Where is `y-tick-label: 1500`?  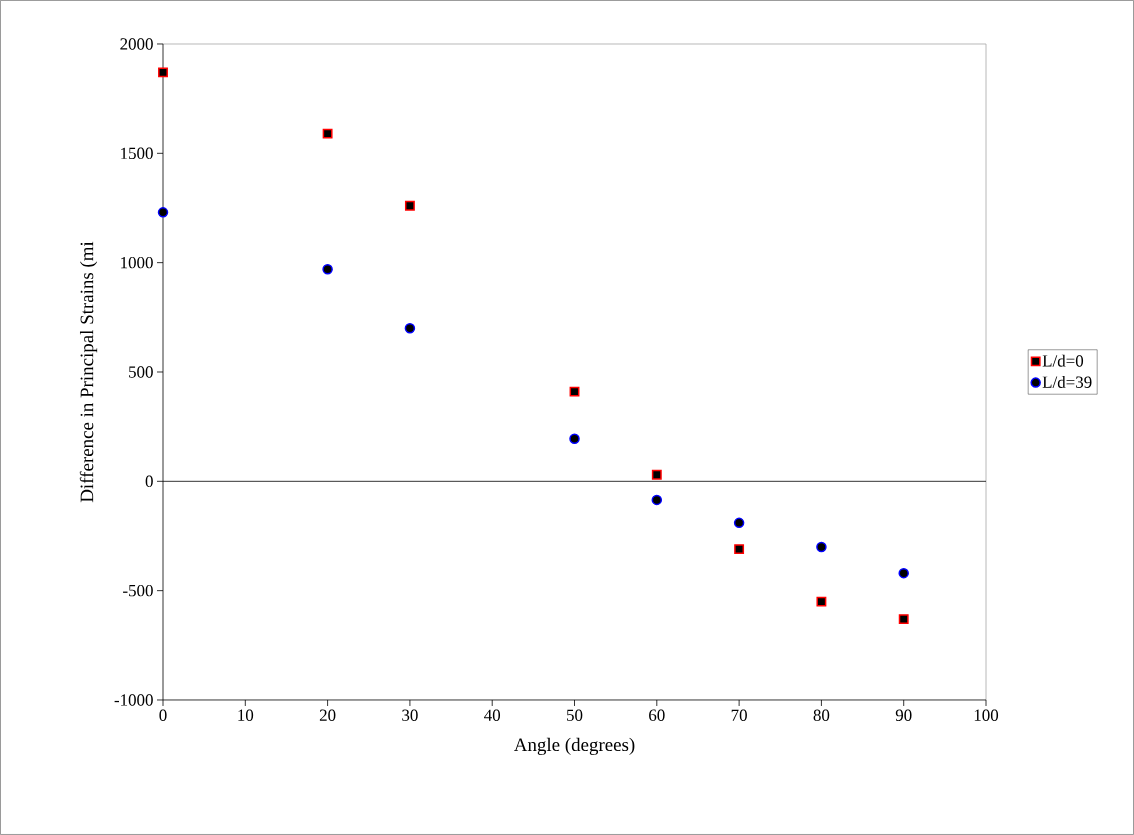 y-tick-label: 1500 is located at coordinates (137, 153).